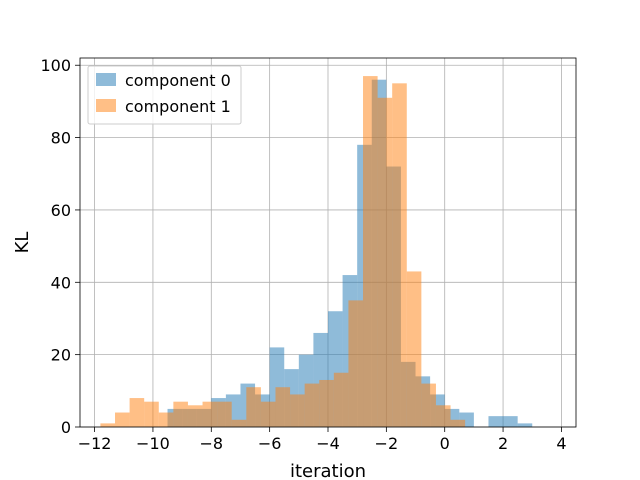 This screenshot has width=640, height=480. I want to click on x-axis-label: iteration, so click(328, 470).